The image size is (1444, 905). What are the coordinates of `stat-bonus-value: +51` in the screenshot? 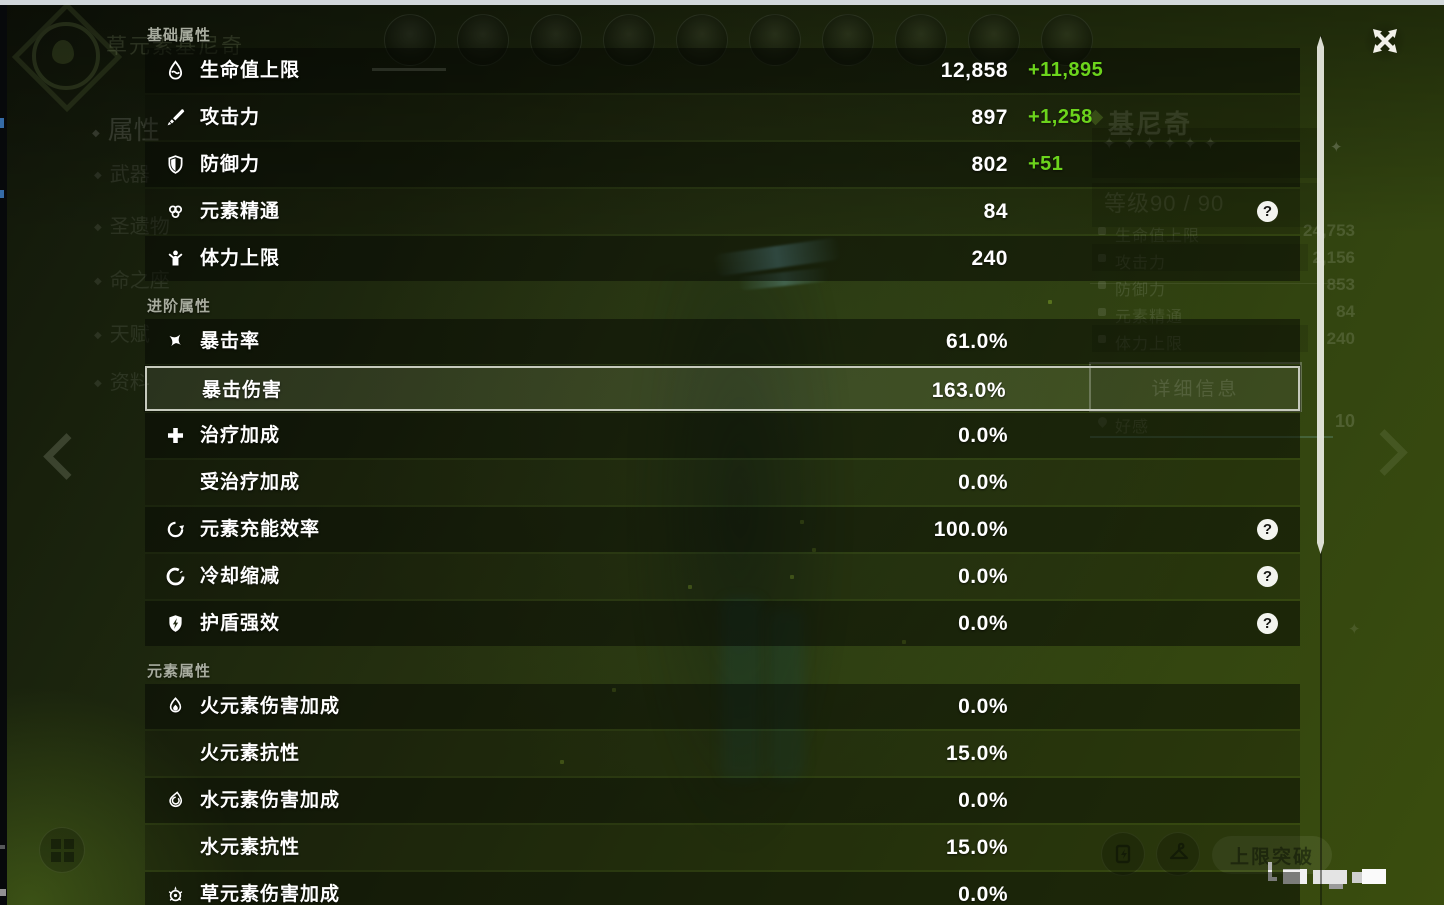 It's located at (1046, 164).